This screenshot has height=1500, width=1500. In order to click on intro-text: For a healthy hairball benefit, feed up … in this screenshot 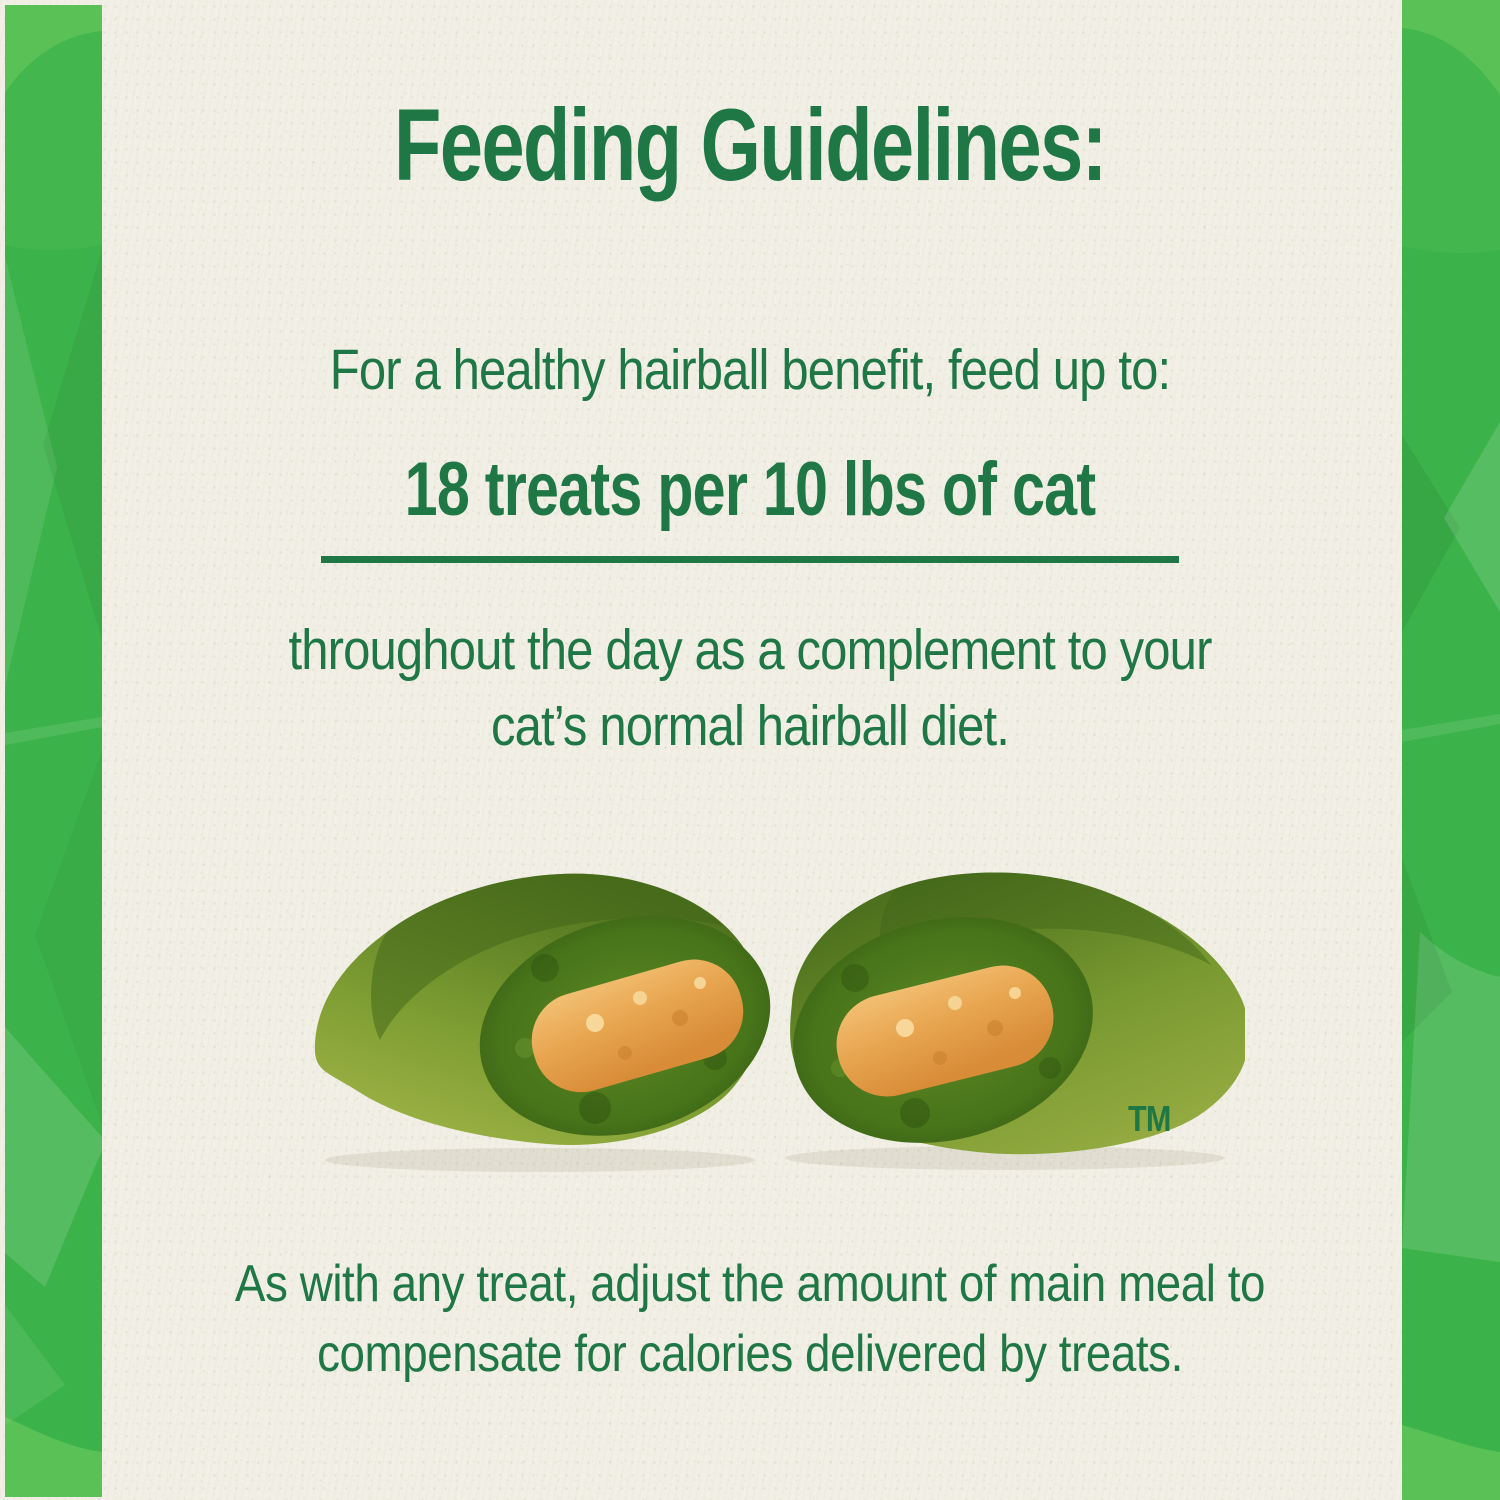, I will do `click(750, 370)`.